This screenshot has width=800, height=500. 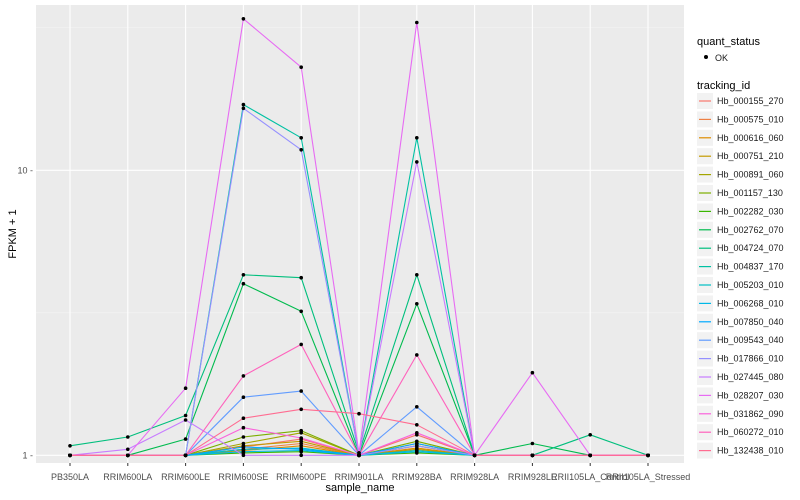 I want to click on x-tick-label: RRII105LA_Stressed, so click(x=648, y=477).